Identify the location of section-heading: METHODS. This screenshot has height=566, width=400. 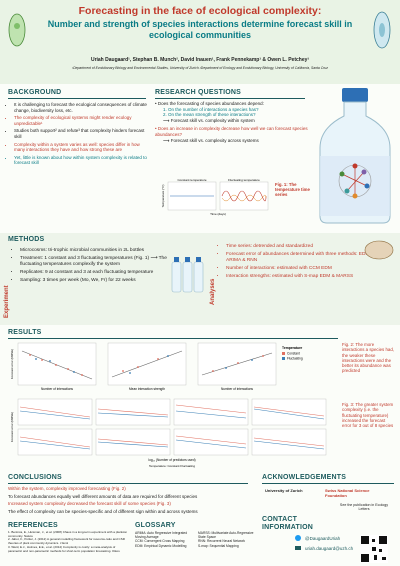
(26, 239).